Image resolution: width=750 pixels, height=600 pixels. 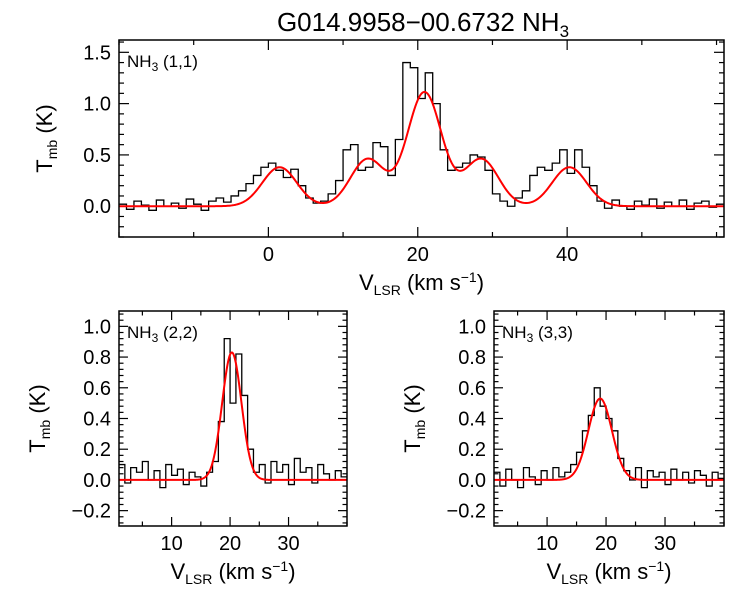 What do you see at coordinates (418, 22) in the screenshot?
I see `figure-title-main: G014.9958−00.6732 NH` at bounding box center [418, 22].